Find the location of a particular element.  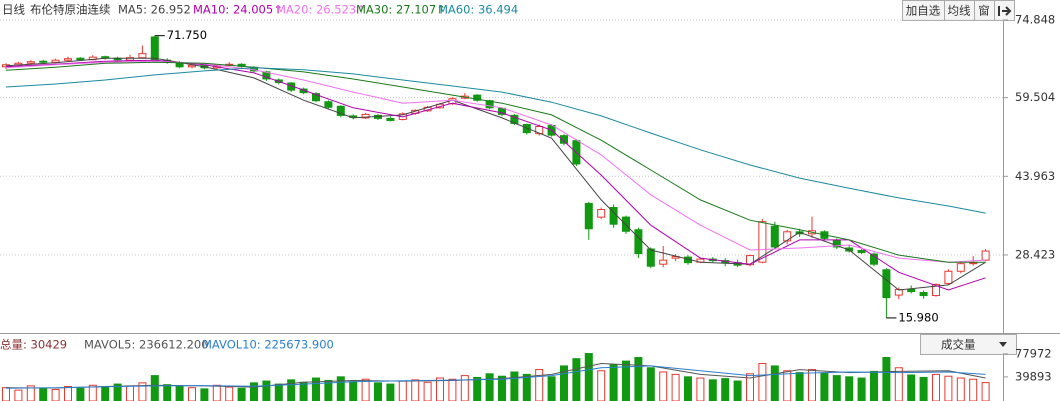

legend-entry: MA30: 27.107↑ is located at coordinates (401, 10).